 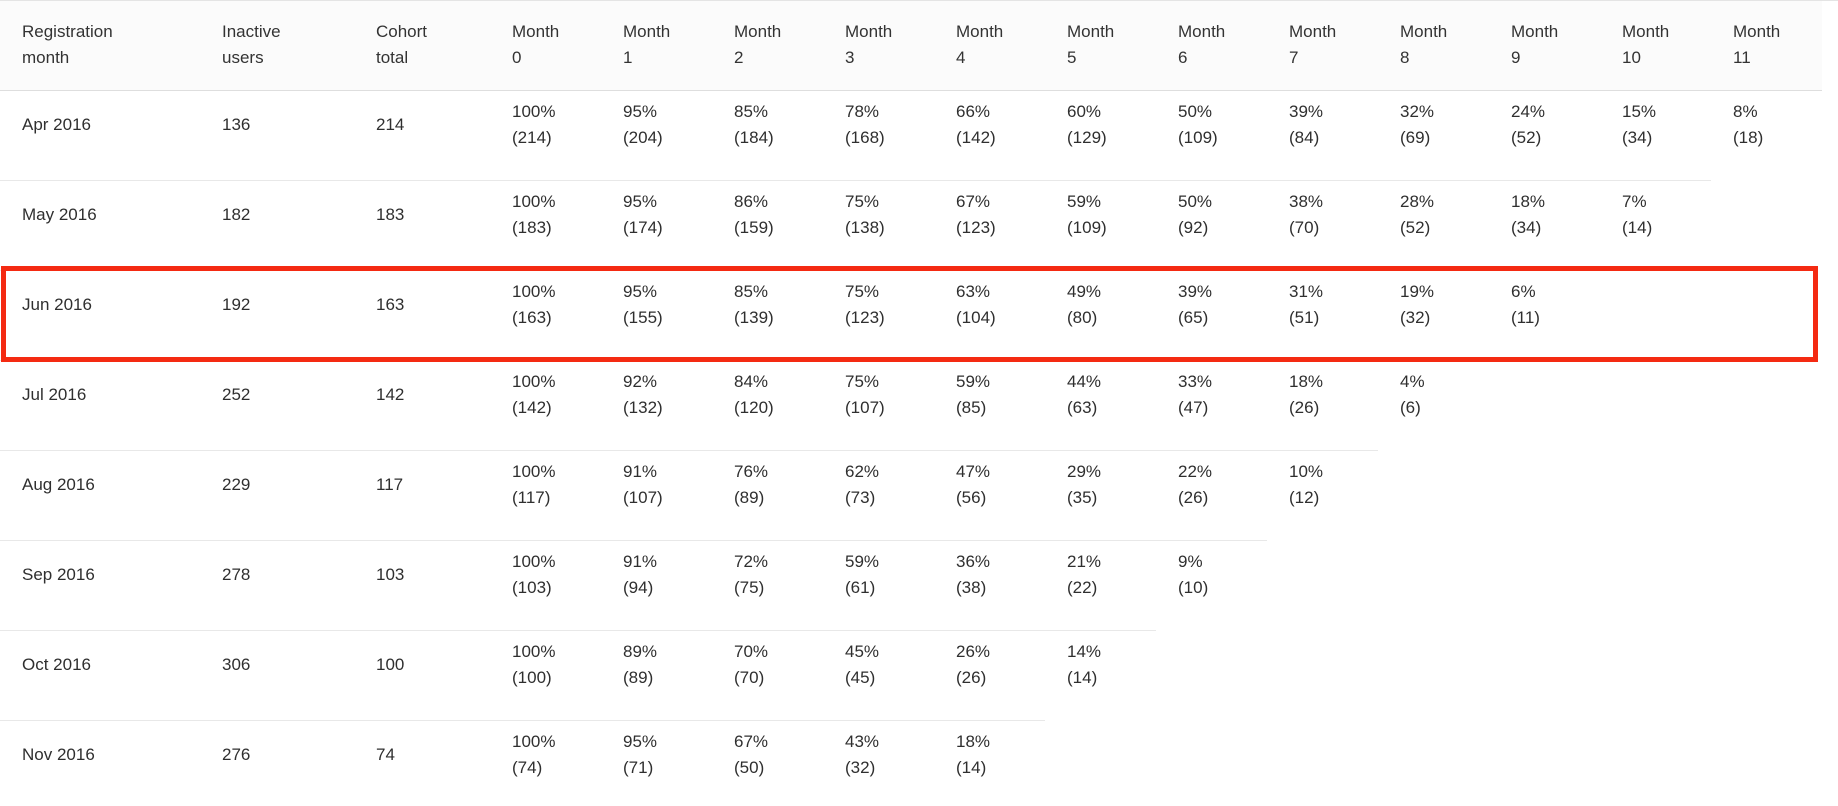 I want to click on retention-percent: 78%, so click(x=862, y=111).